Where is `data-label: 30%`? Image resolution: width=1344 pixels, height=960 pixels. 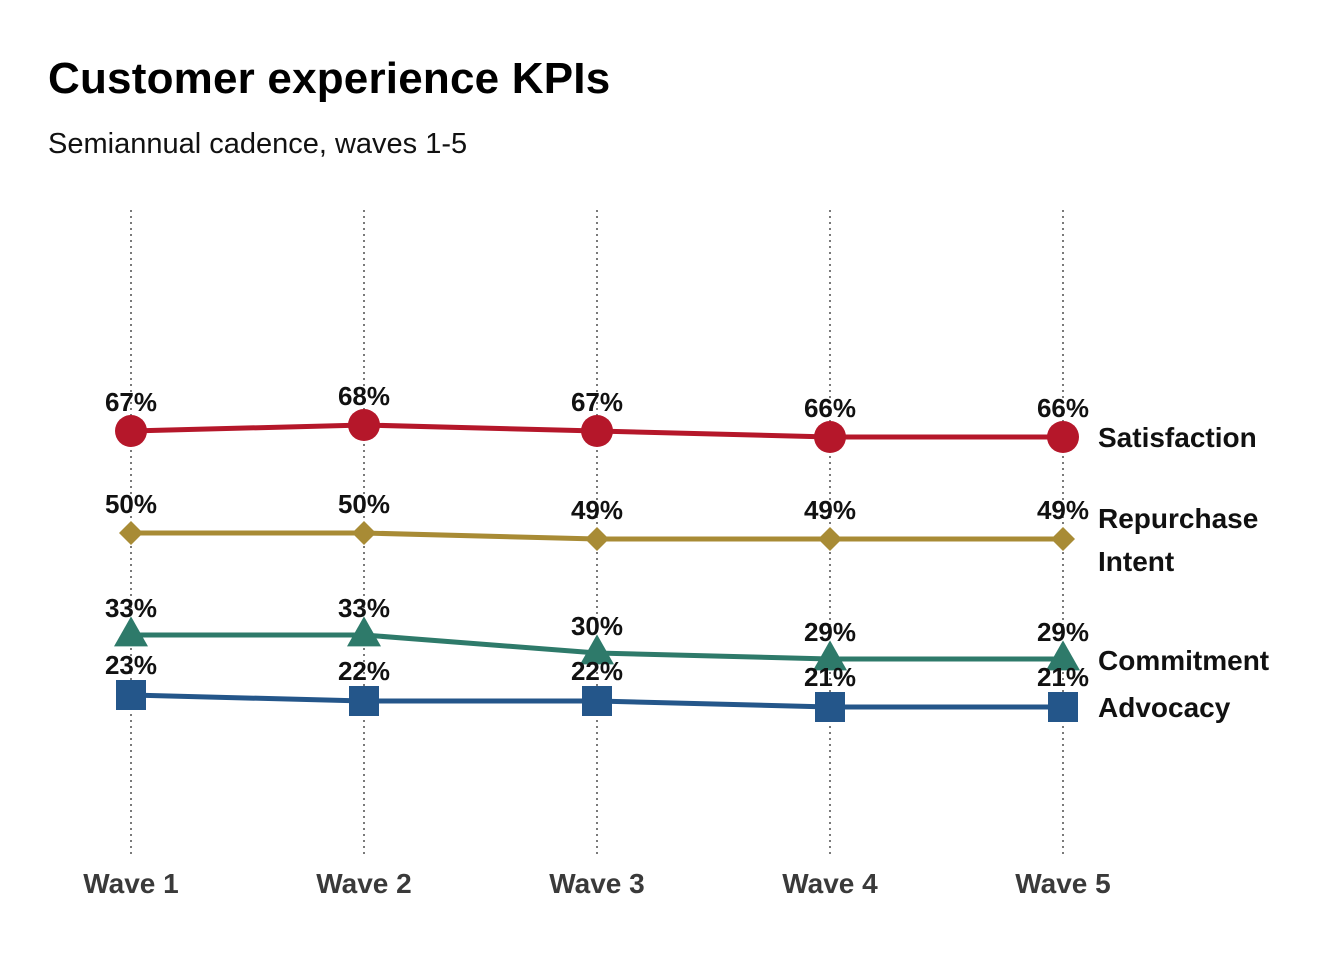 data-label: 30% is located at coordinates (597, 626).